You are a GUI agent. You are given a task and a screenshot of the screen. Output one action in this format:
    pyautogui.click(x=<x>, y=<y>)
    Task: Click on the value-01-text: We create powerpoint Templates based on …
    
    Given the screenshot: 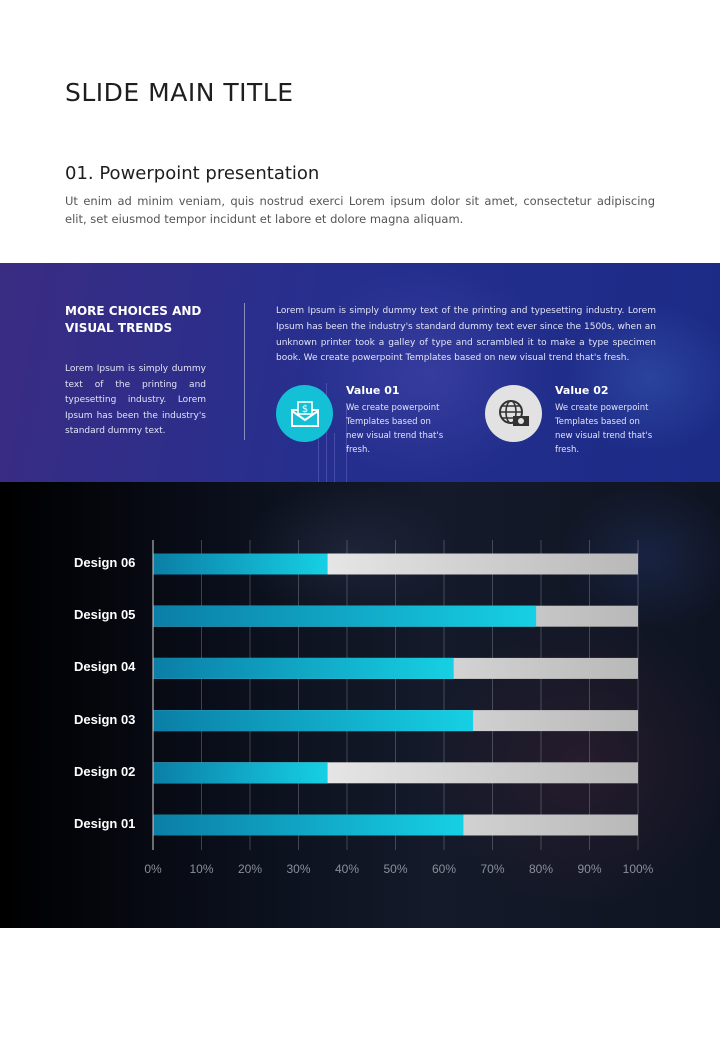 What is the action you would take?
    pyautogui.click(x=395, y=429)
    